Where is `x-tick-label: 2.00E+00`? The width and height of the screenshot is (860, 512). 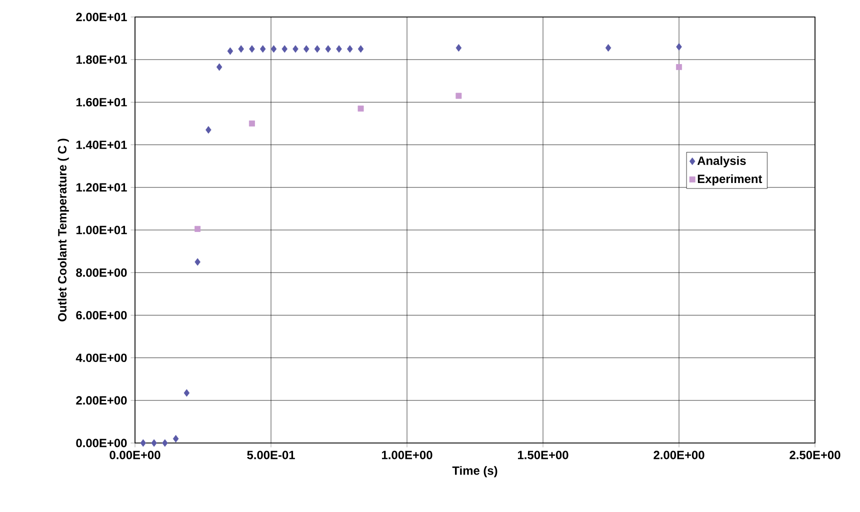 x-tick-label: 2.00E+00 is located at coordinates (679, 455).